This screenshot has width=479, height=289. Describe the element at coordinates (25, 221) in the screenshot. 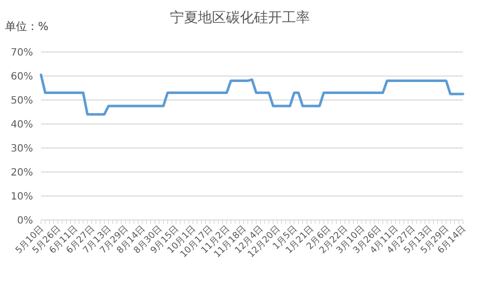

I see `y-tick-label: 0%` at that location.